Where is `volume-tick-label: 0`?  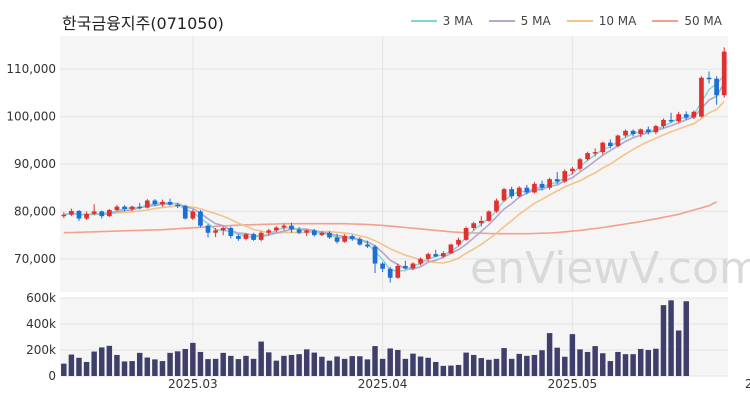
volume-tick-label: 0 is located at coordinates (52, 376).